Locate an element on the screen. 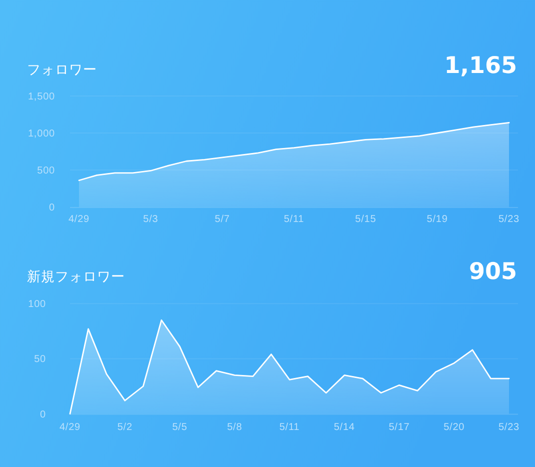  y-tick-label: 1,000 is located at coordinates (42, 134).